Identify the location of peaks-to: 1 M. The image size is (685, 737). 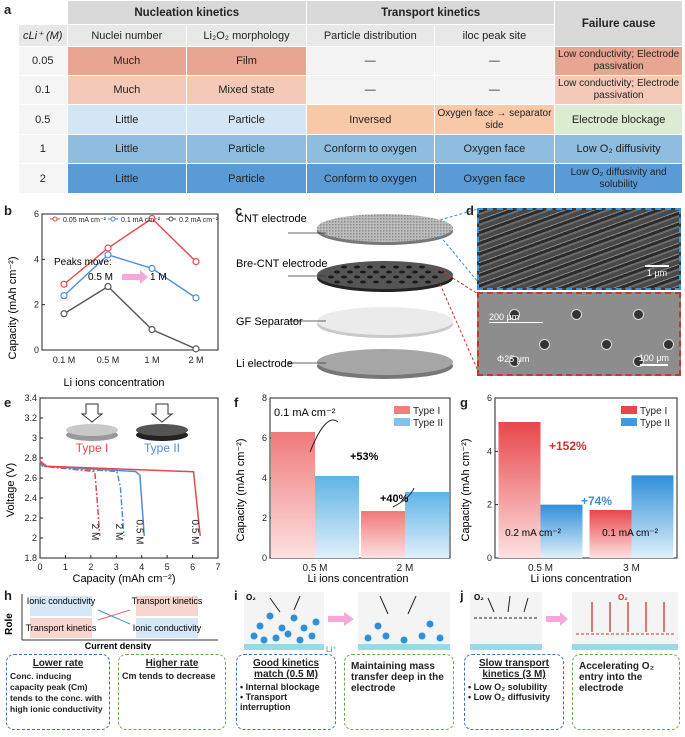
(158, 277).